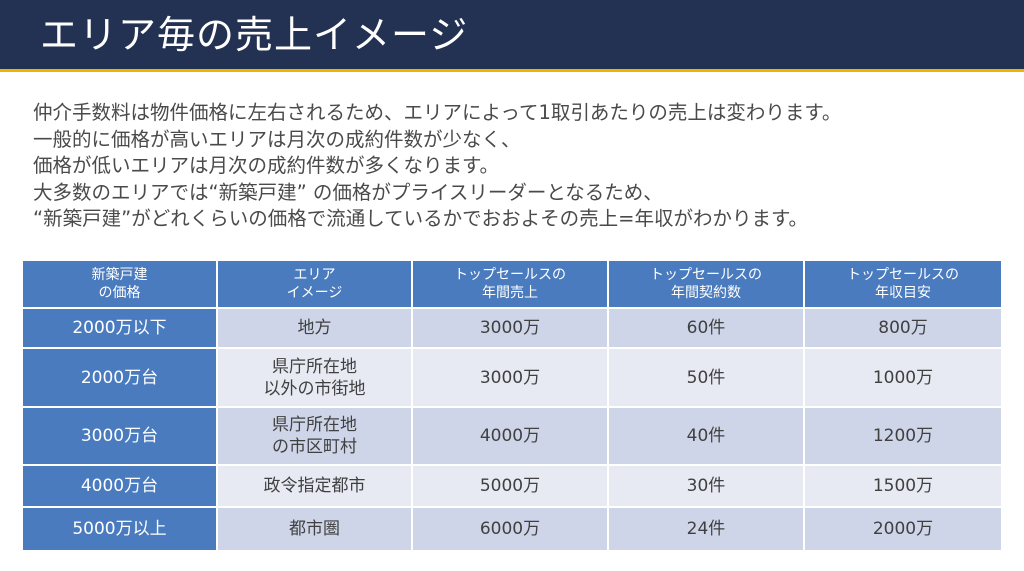 The image size is (1024, 571). I want to click on sales-cell: 4000万, so click(511, 437).